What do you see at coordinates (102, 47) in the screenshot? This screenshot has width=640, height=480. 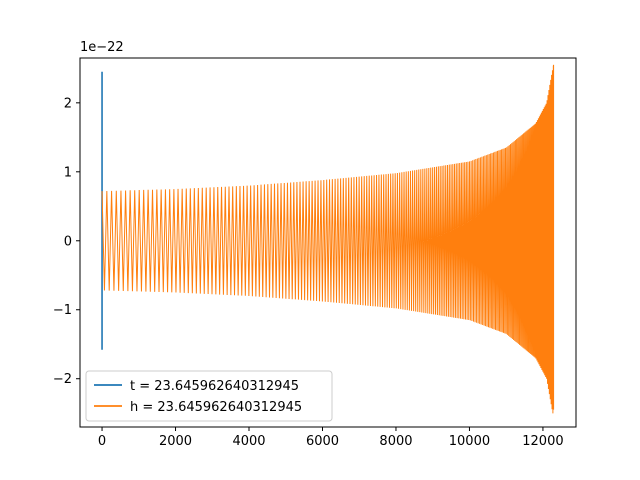 I see `y-offset-label: 1e−22` at bounding box center [102, 47].